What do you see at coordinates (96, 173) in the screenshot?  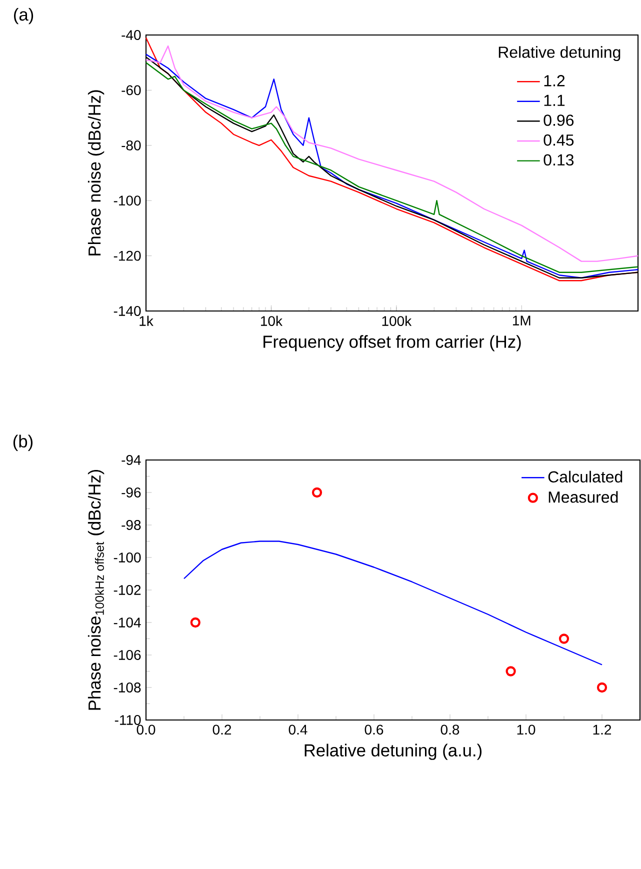 I see `y-axis-title: Phase noise (dBc/Hz)` at bounding box center [96, 173].